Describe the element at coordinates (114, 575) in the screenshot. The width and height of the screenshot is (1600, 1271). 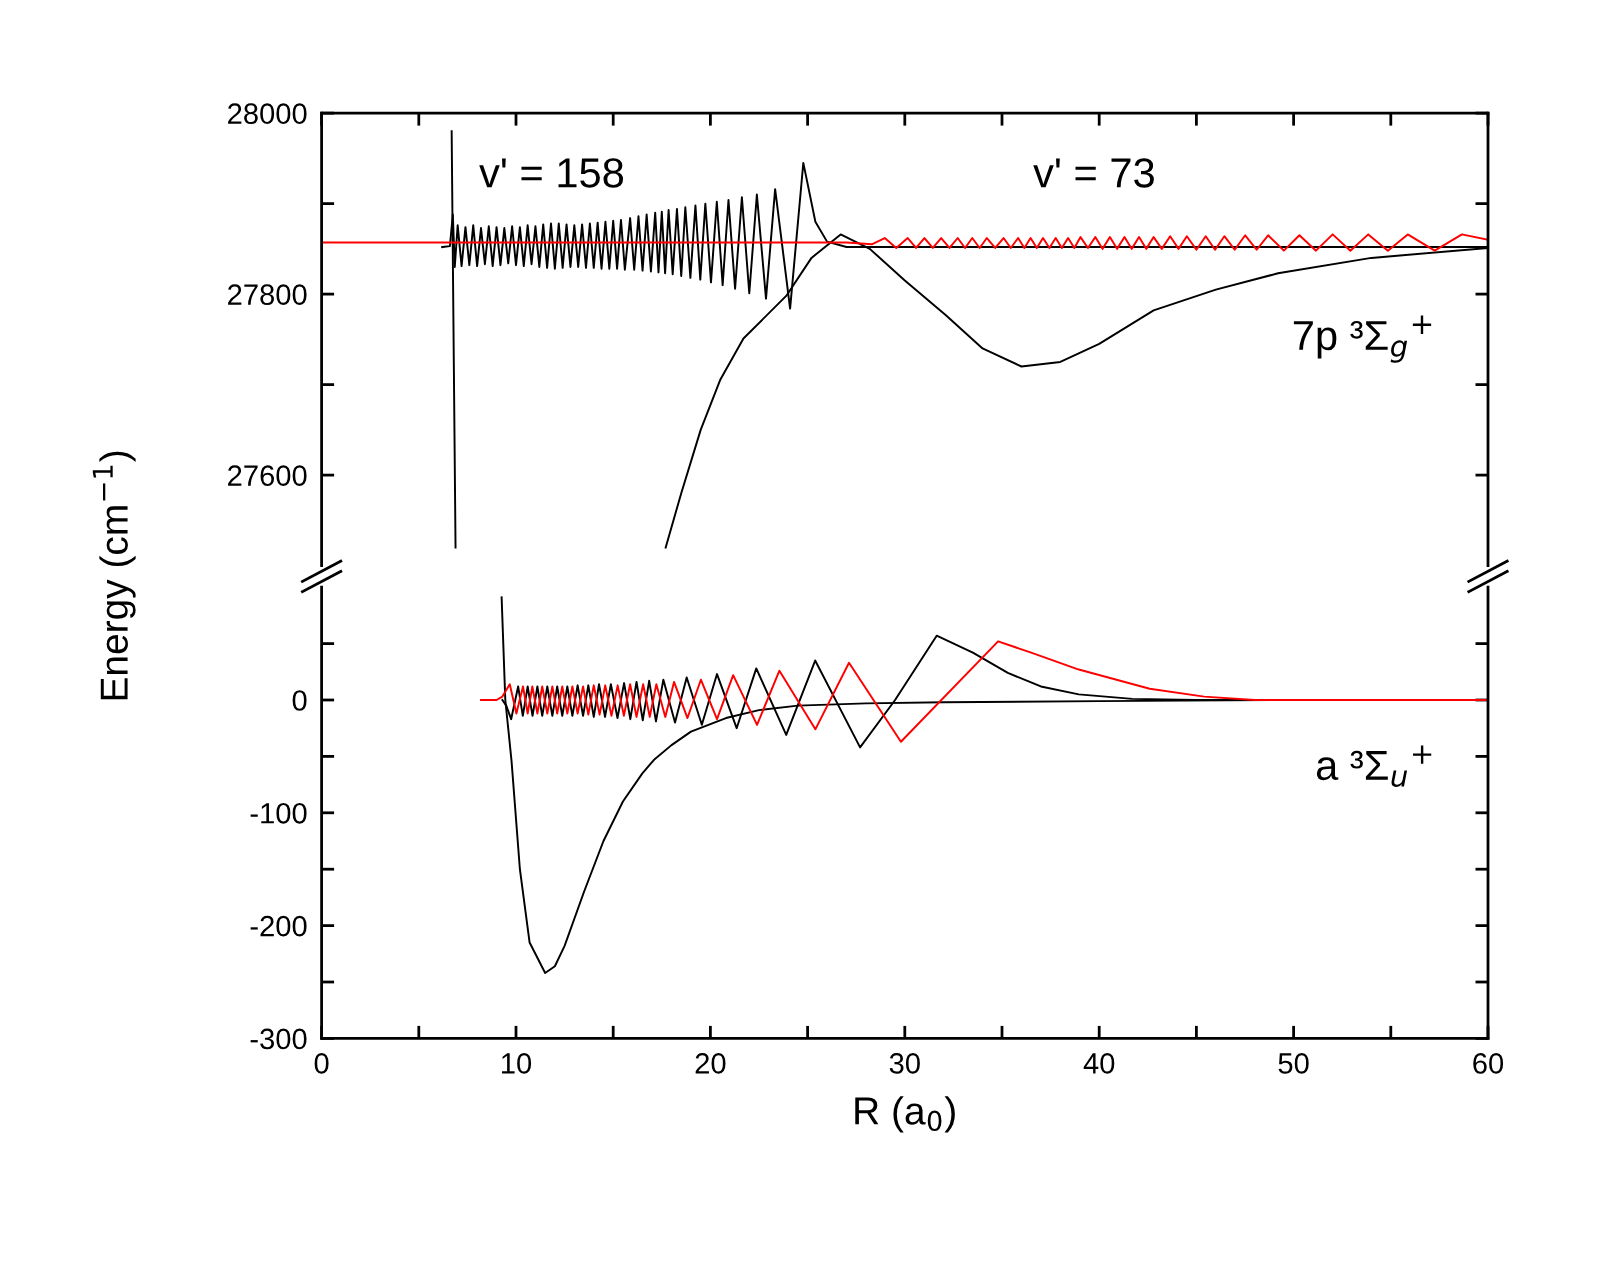
I see `y-axis-title: Energy (cm$^{−1}$)` at that location.